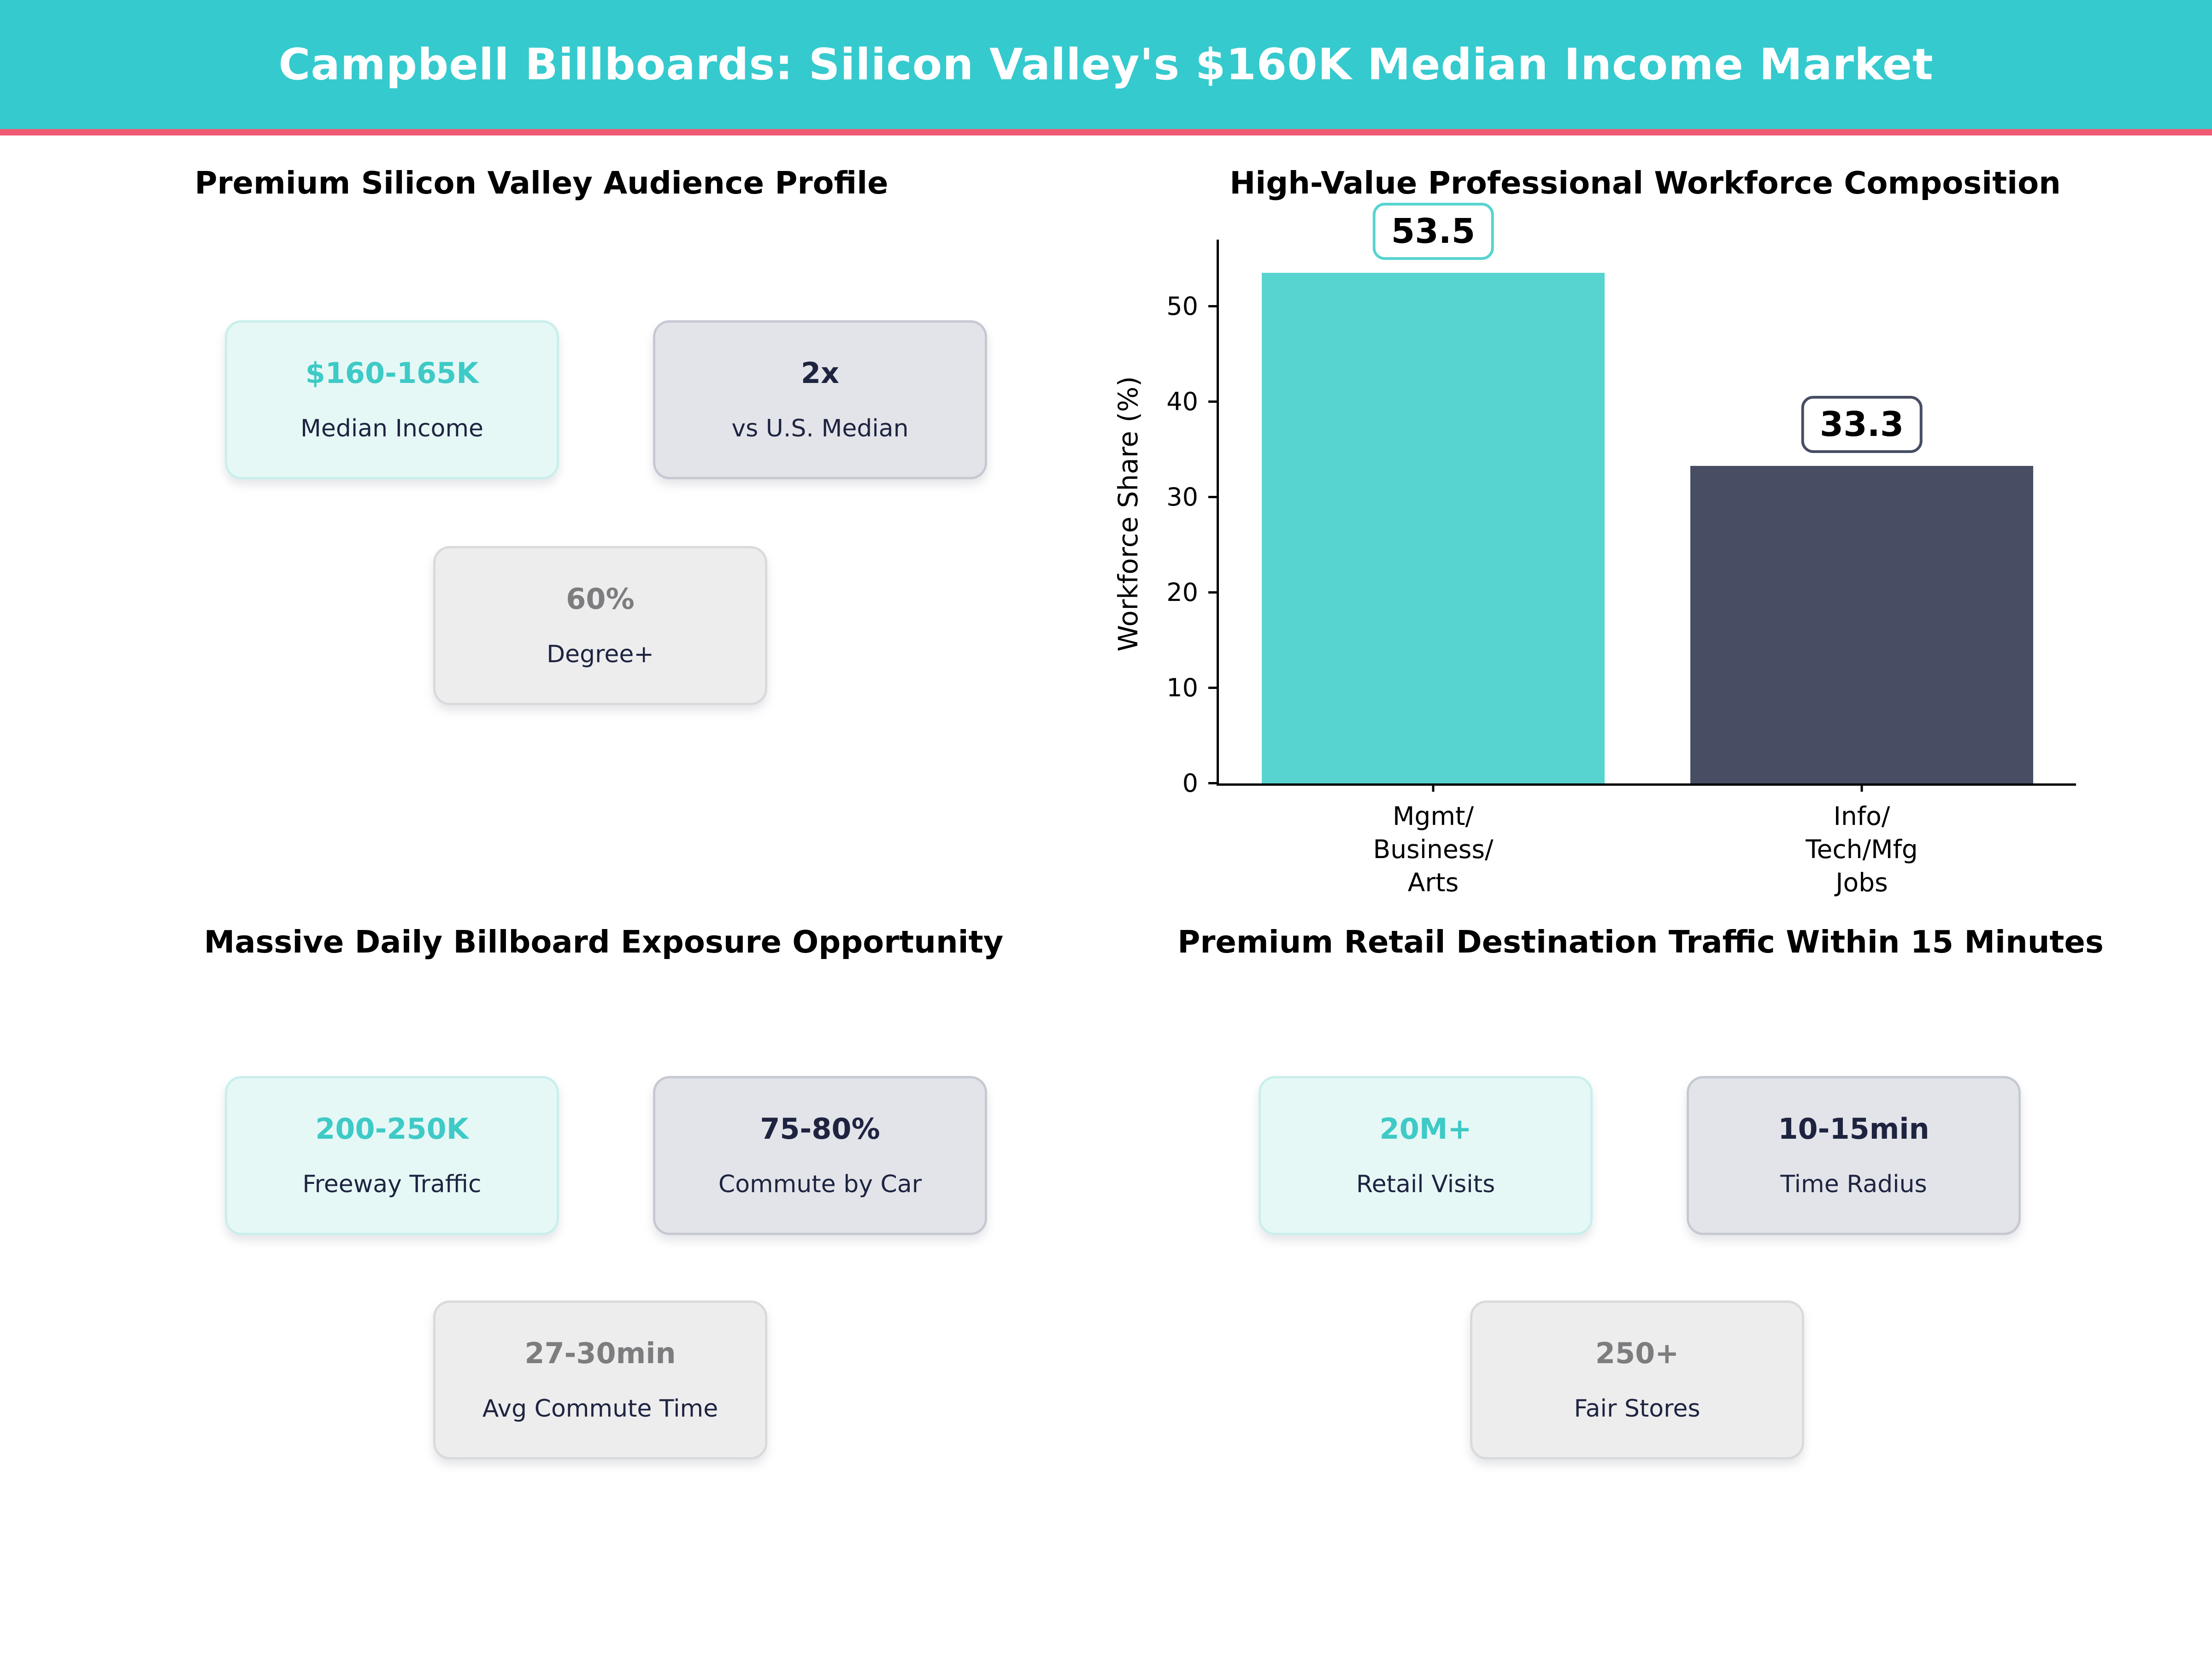  What do you see at coordinates (1854, 1129) in the screenshot?
I see `stat-value: 10-15min` at bounding box center [1854, 1129].